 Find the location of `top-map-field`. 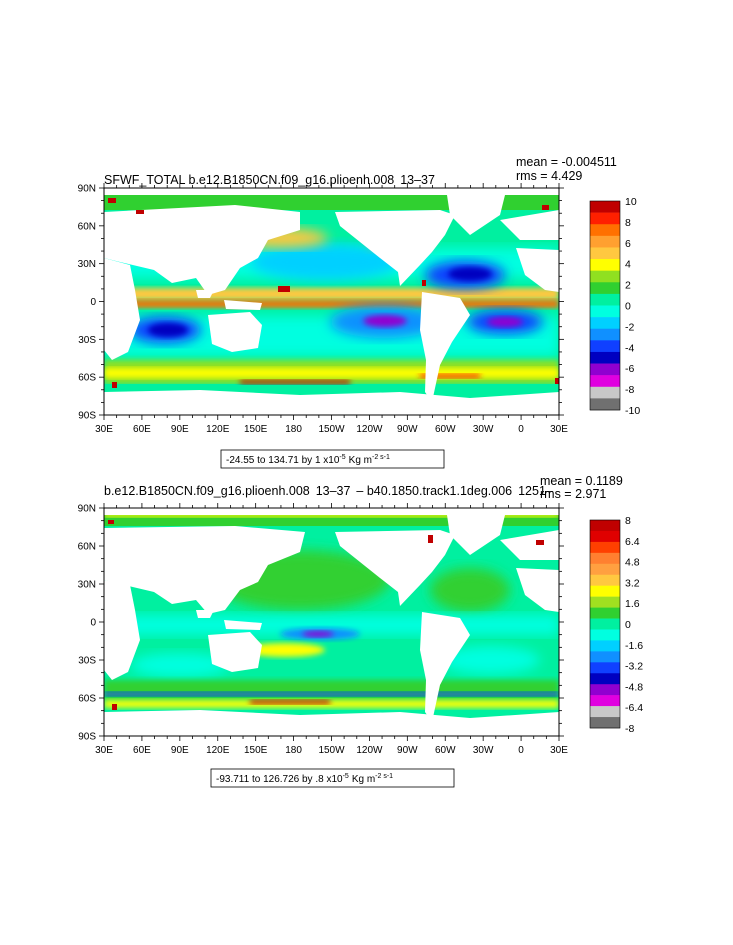

top-map-field is located at coordinates (331, 301).